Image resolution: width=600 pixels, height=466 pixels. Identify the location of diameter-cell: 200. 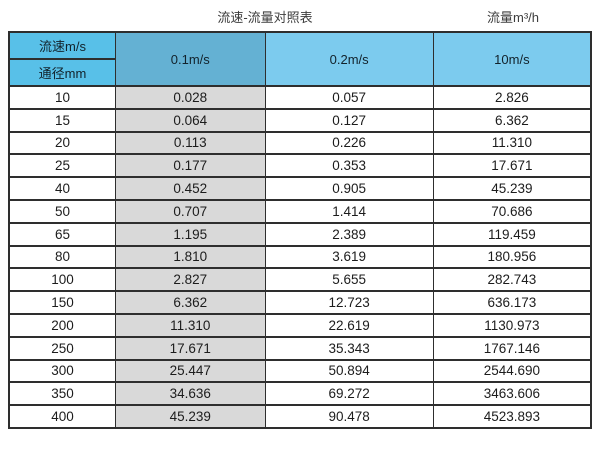
(62, 325).